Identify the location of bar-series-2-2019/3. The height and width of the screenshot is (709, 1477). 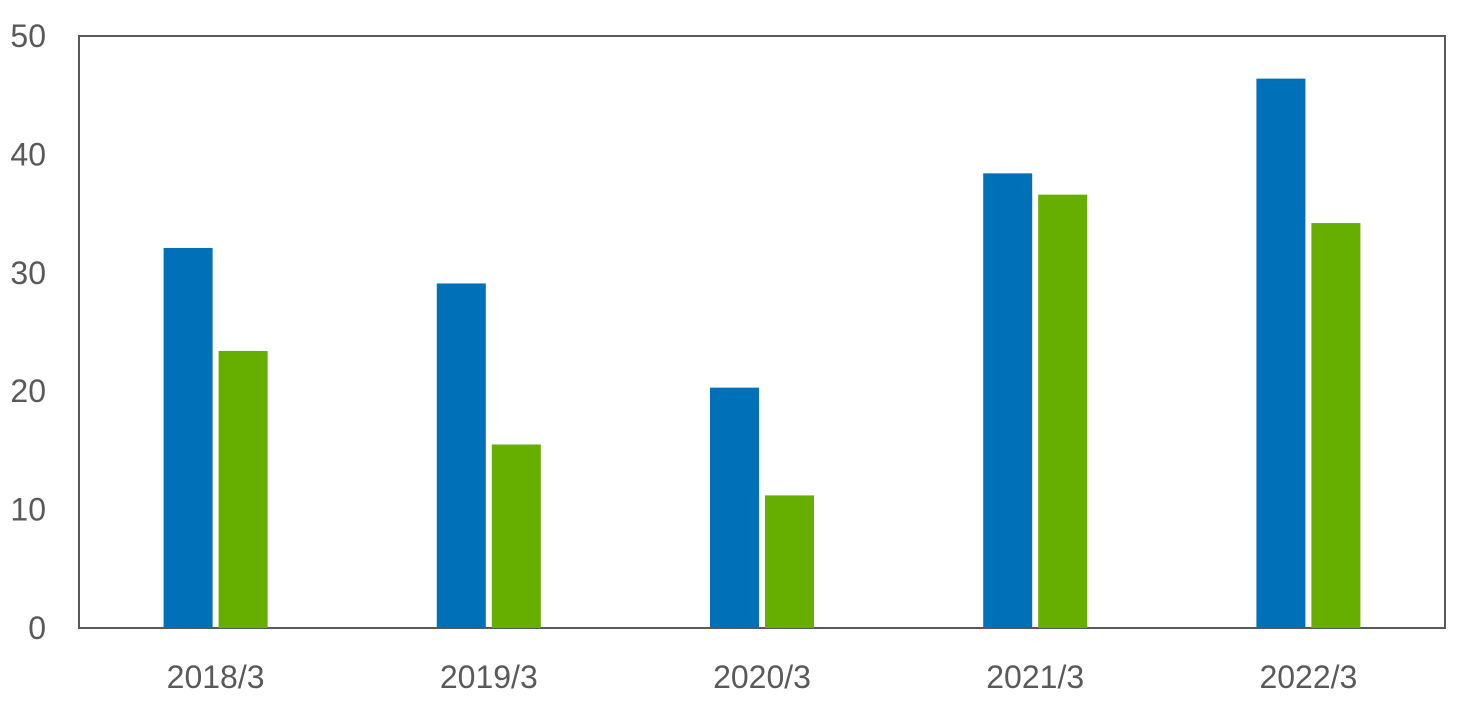
(516, 536).